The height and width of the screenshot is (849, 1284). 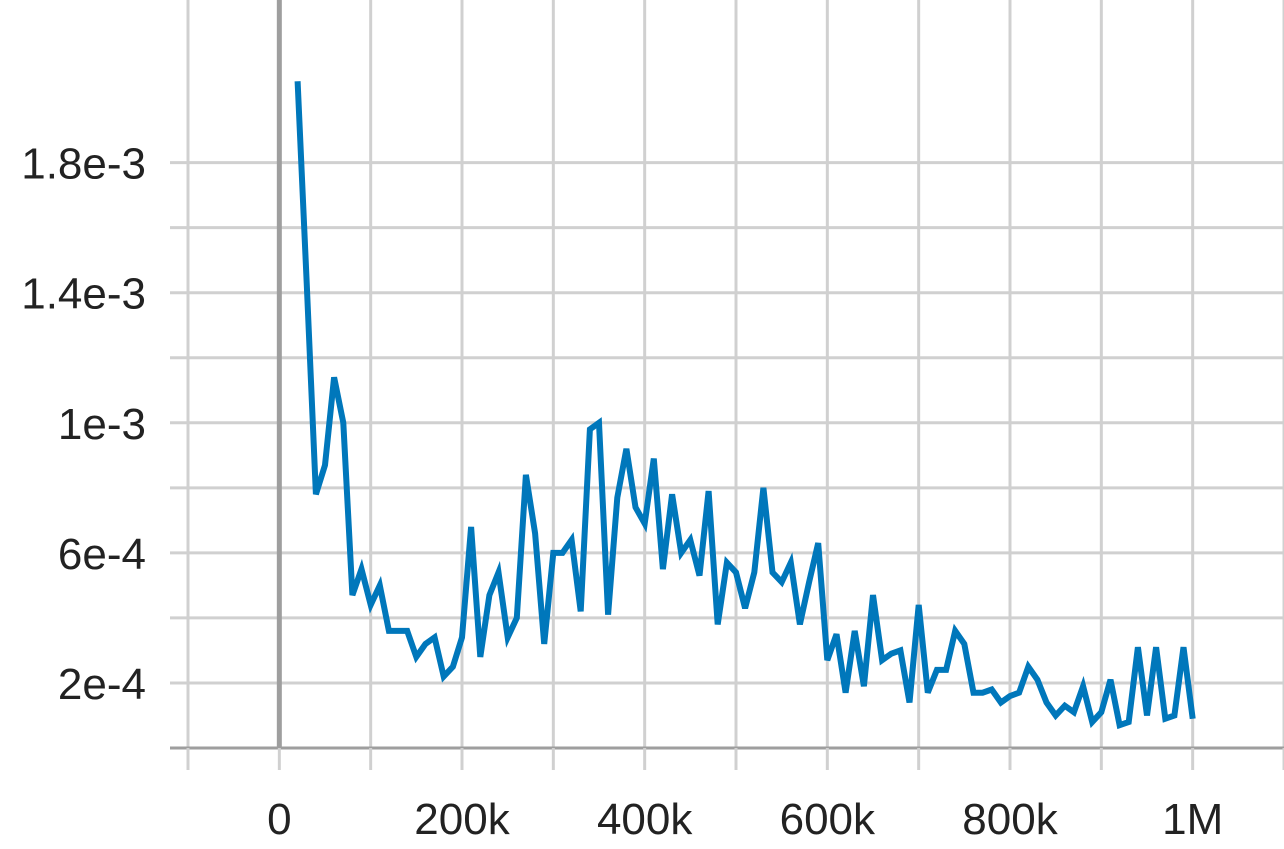 I want to click on y-tick-label: 2e-4, so click(x=102, y=684).